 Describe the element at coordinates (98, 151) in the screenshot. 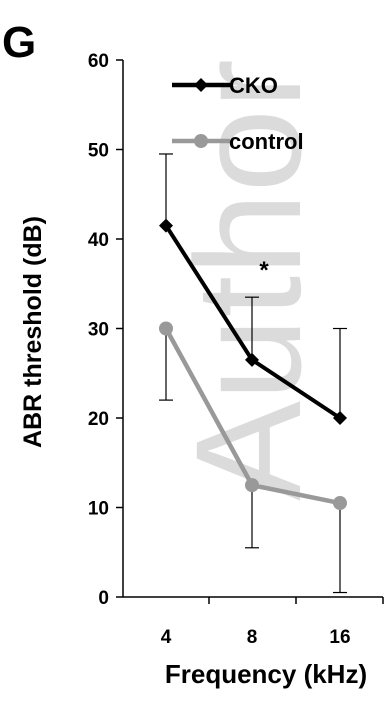

I see `y-tick-label: 50` at that location.